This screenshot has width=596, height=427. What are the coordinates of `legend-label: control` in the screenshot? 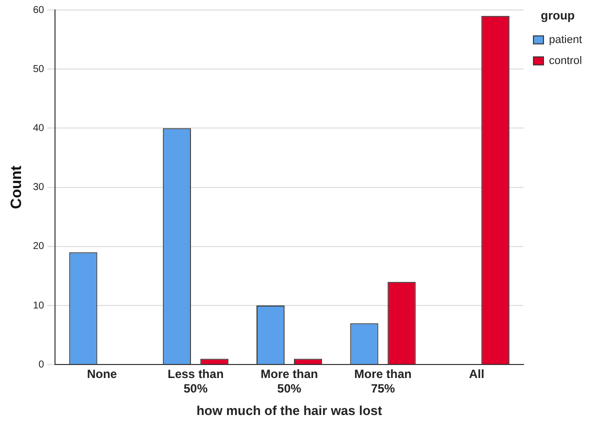 It's located at (565, 60).